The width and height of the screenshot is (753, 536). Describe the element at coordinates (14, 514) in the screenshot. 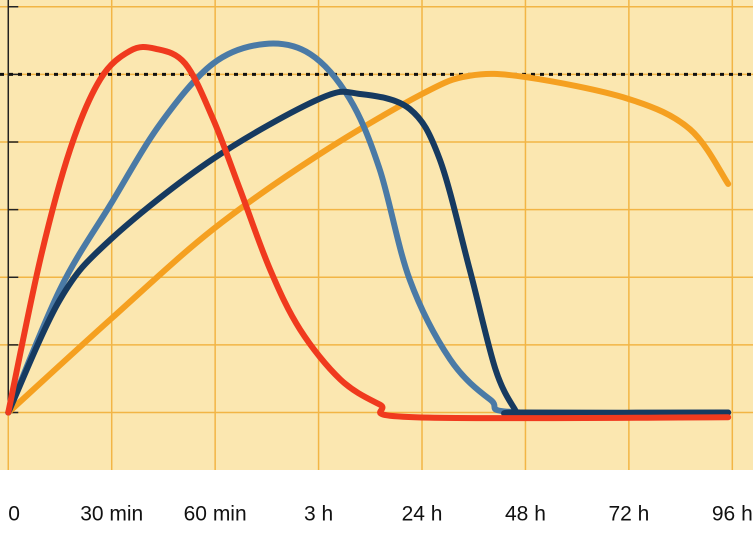

I see `x-tick-label: 0` at that location.